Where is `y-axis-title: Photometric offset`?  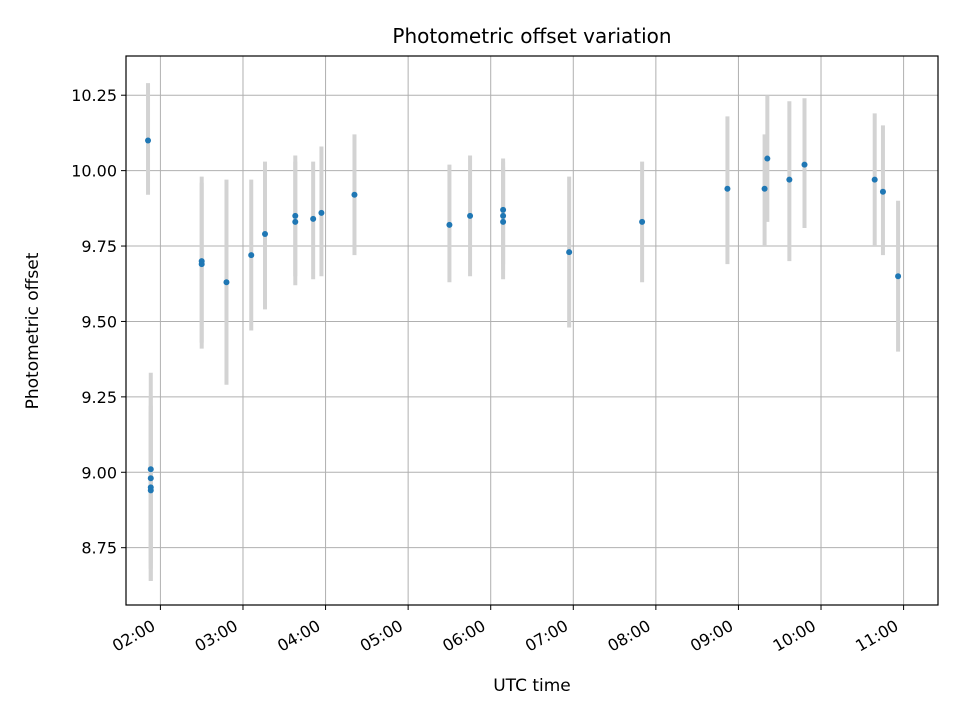 y-axis-title: Photometric offset is located at coordinates (33, 330).